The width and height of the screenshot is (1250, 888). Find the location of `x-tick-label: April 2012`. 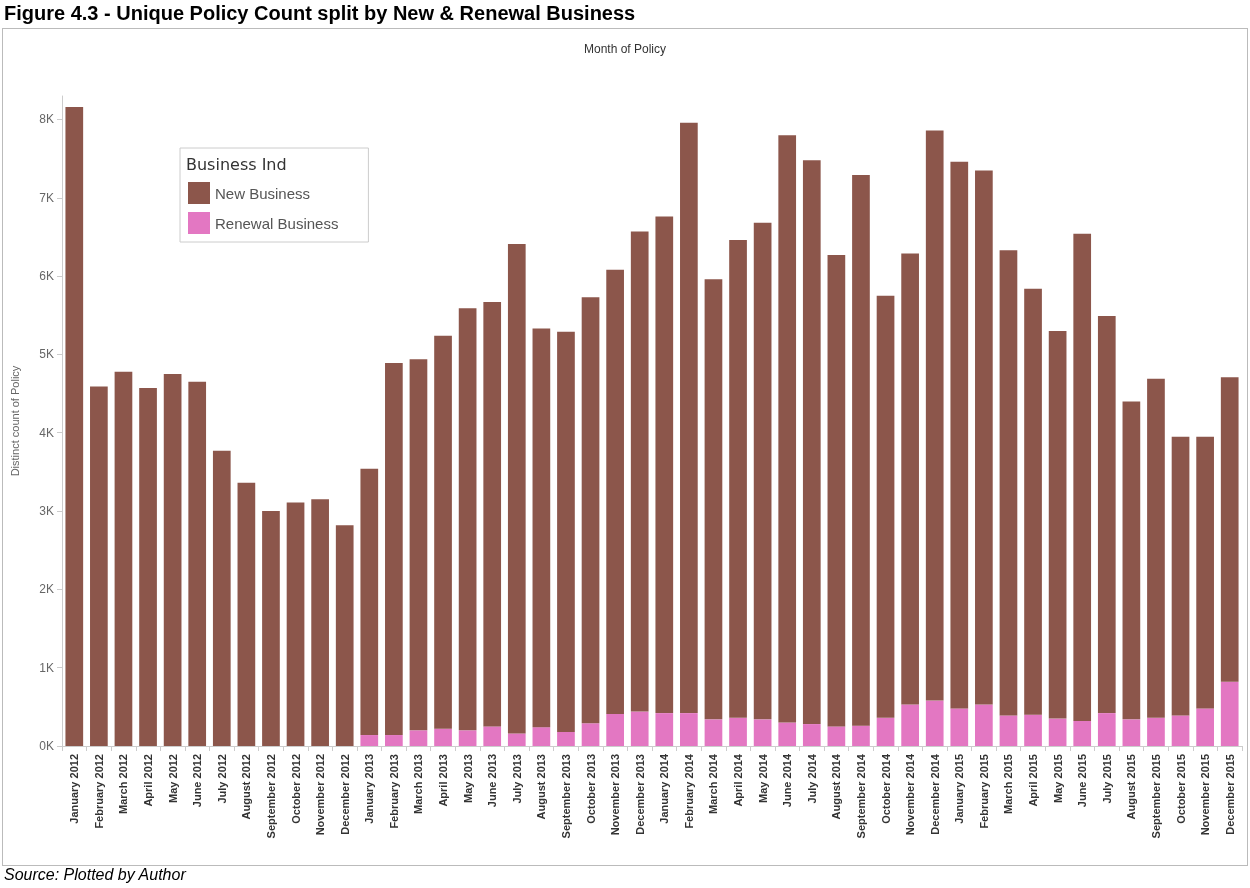

x-tick-label: April 2012 is located at coordinates (148, 780).